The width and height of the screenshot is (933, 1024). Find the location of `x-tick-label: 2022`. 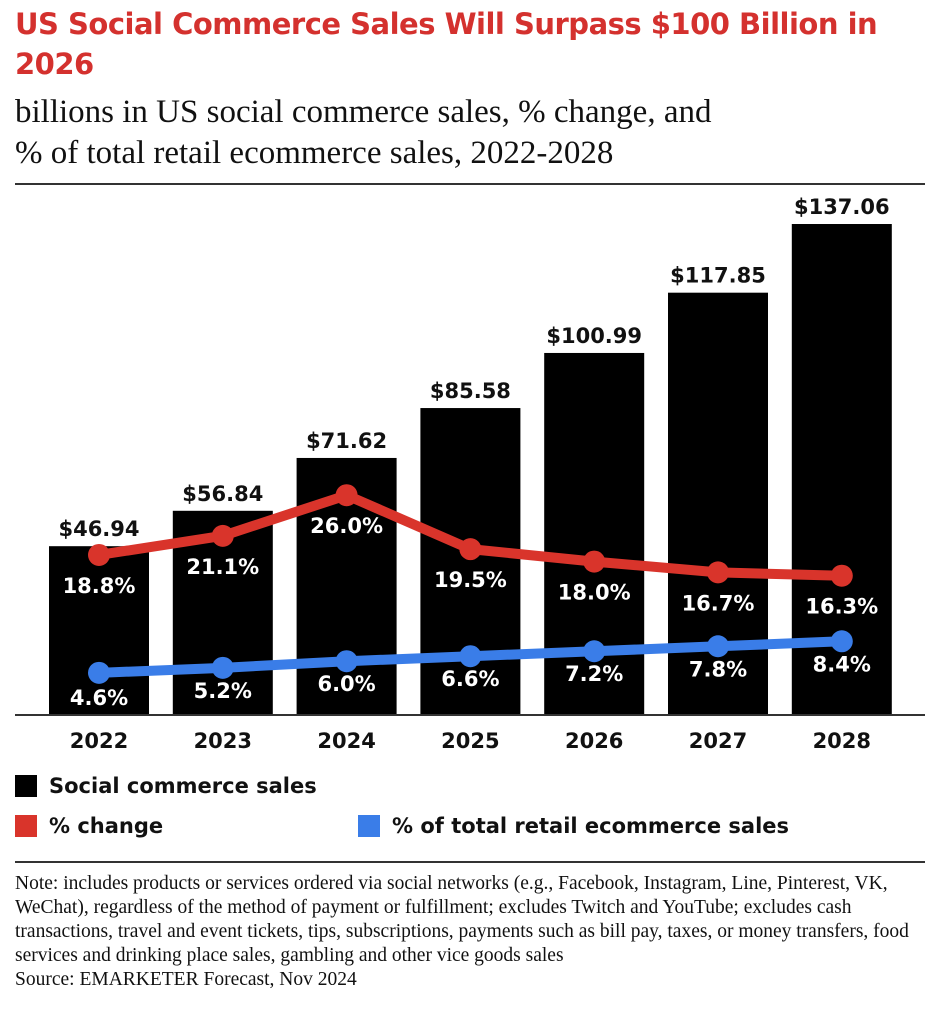

x-tick-label: 2022 is located at coordinates (99, 741).